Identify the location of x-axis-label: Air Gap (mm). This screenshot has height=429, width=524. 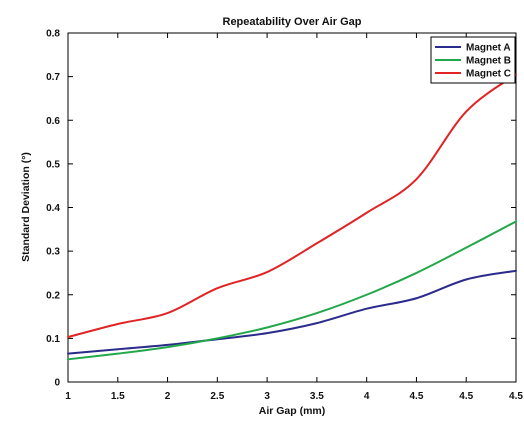
(292, 411).